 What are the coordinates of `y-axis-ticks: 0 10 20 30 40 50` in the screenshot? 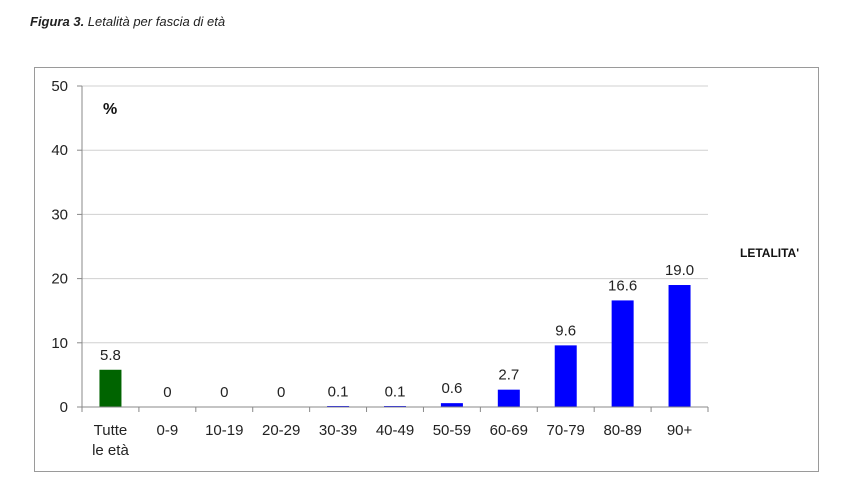 It's located at (66, 247).